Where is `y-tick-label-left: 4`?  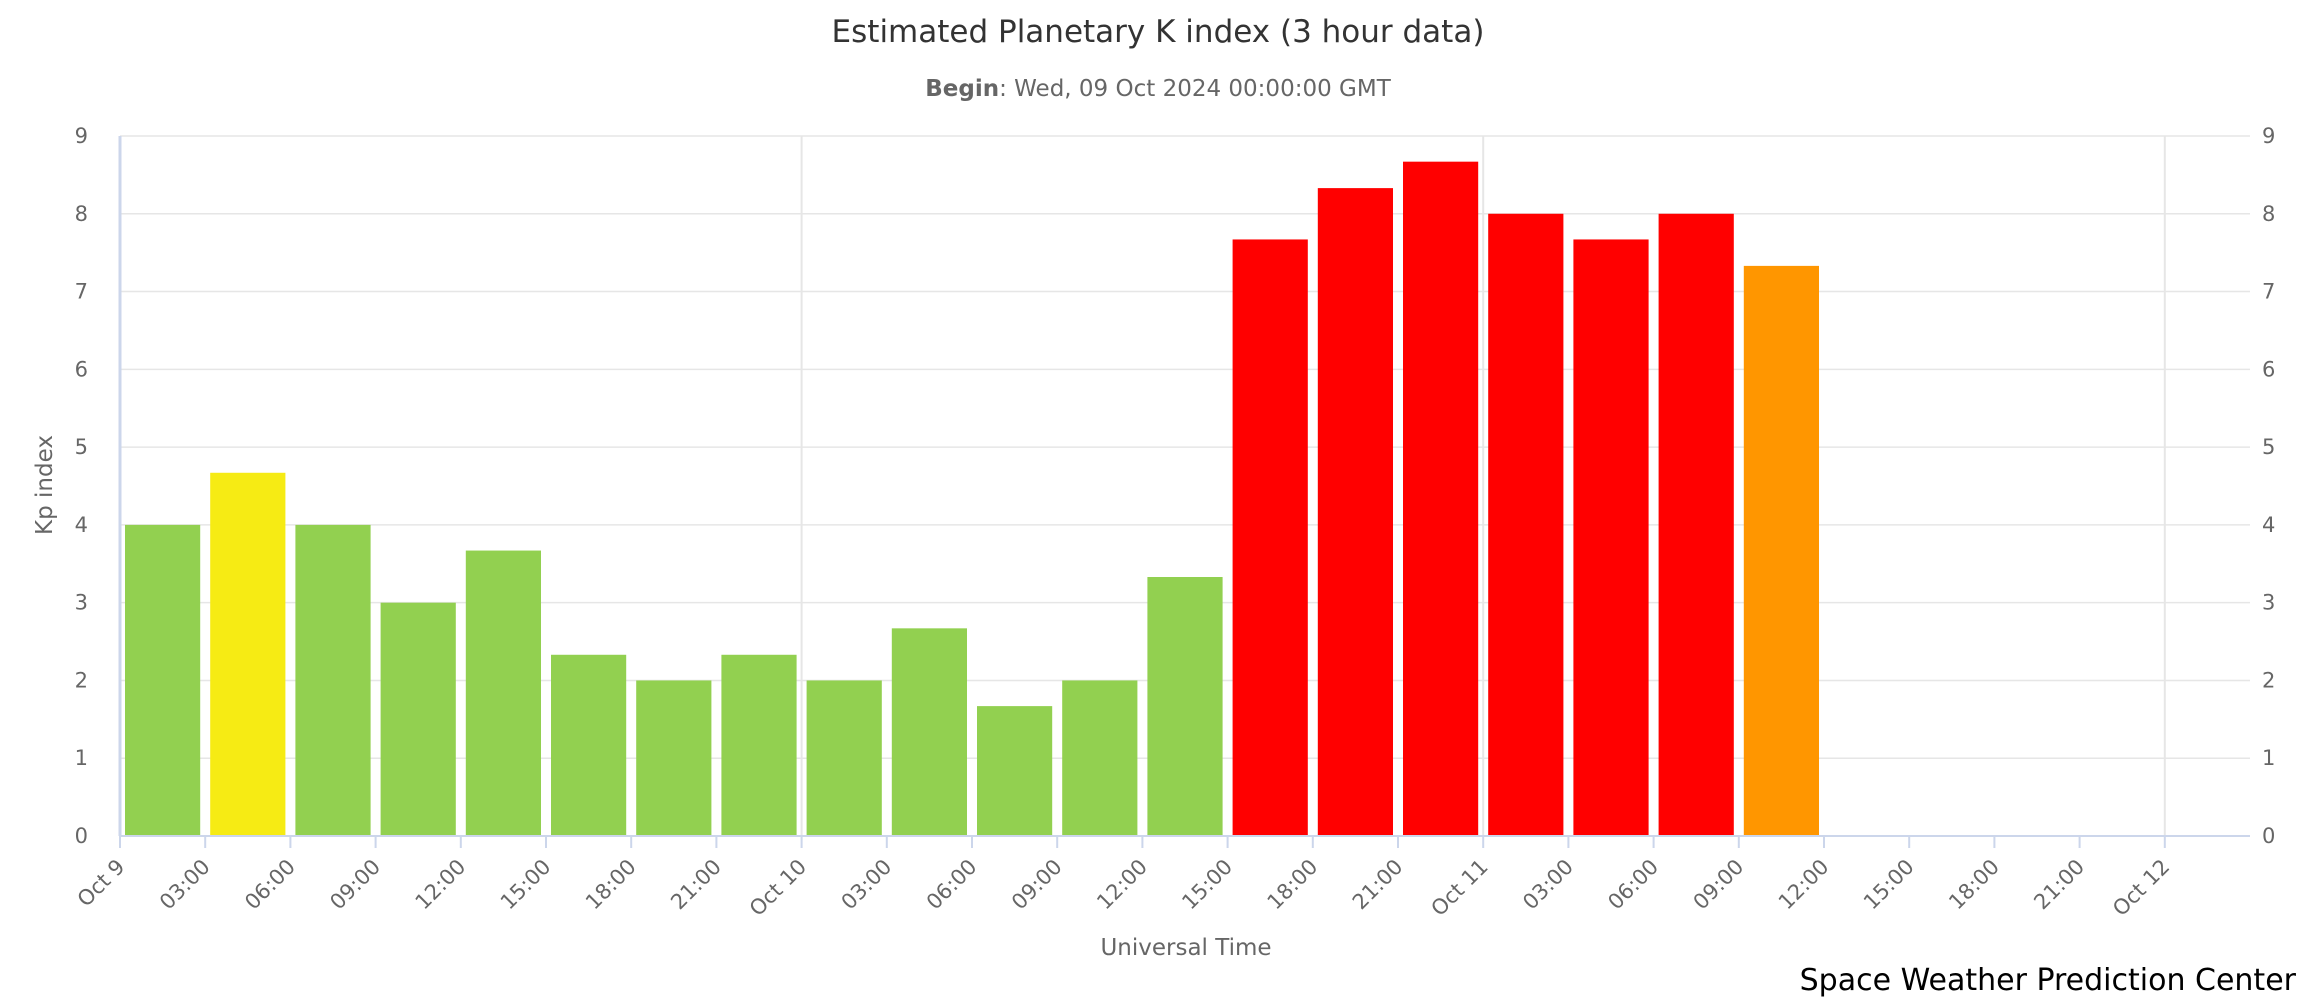 y-tick-label-left: 4 is located at coordinates (81, 525).